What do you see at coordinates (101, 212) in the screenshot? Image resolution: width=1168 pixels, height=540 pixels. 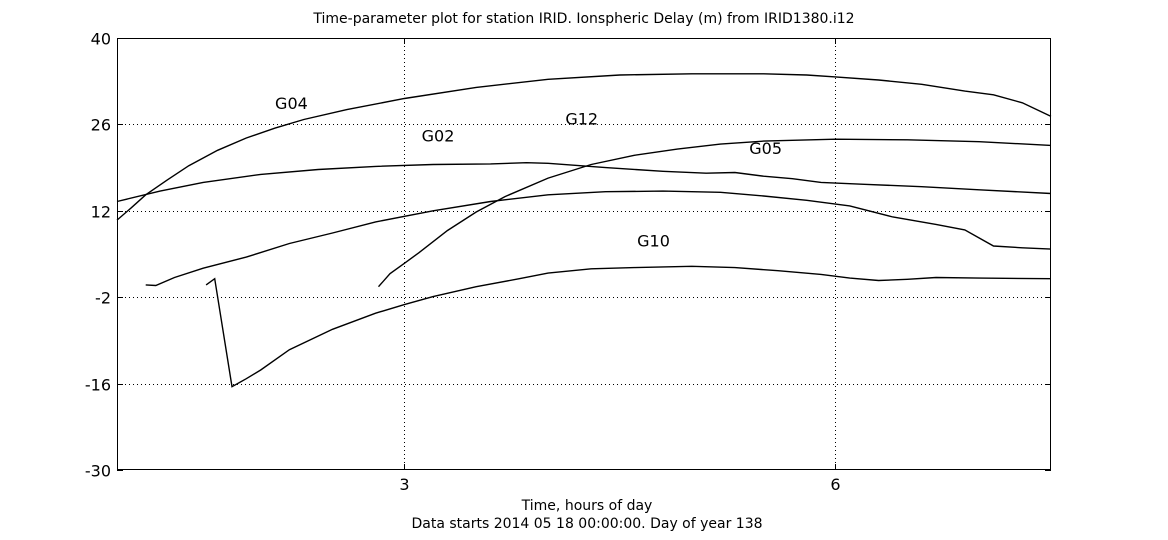 I see `y-tick-label: 12` at bounding box center [101, 212].